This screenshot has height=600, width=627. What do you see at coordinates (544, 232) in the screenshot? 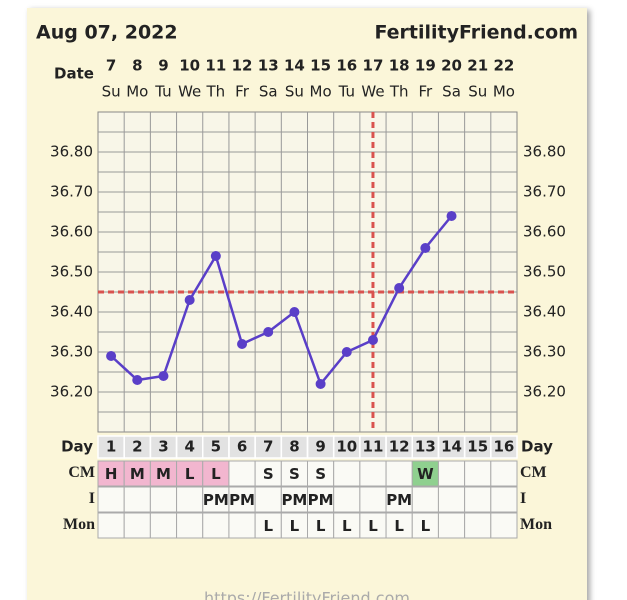
I see `y-tick-label-right: 36.60` at bounding box center [544, 232].